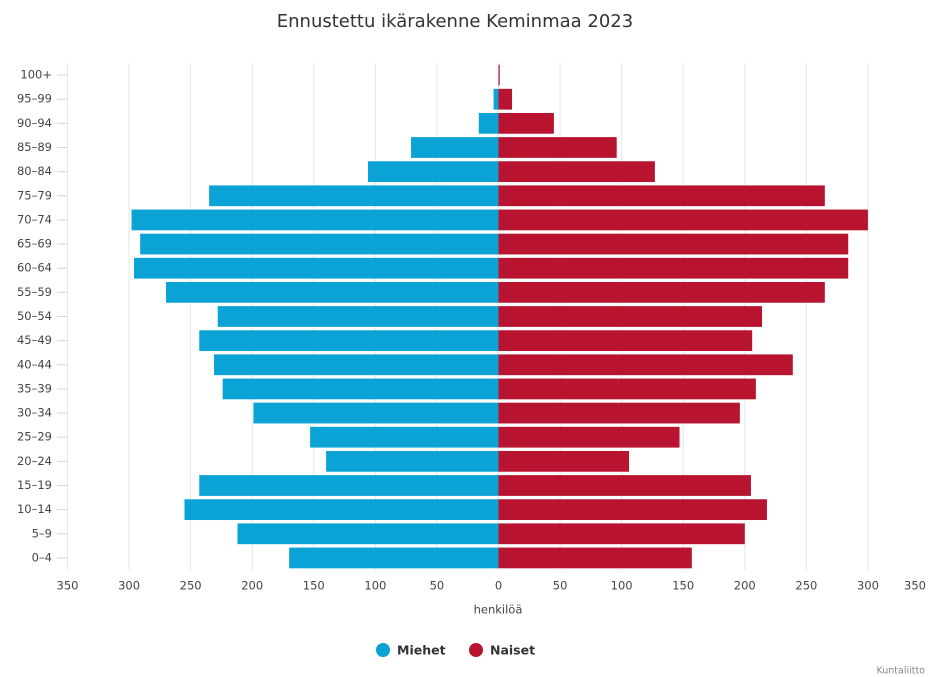 The height and width of the screenshot is (677, 928). I want to click on y-tick-label: 20–24, so click(34, 461).